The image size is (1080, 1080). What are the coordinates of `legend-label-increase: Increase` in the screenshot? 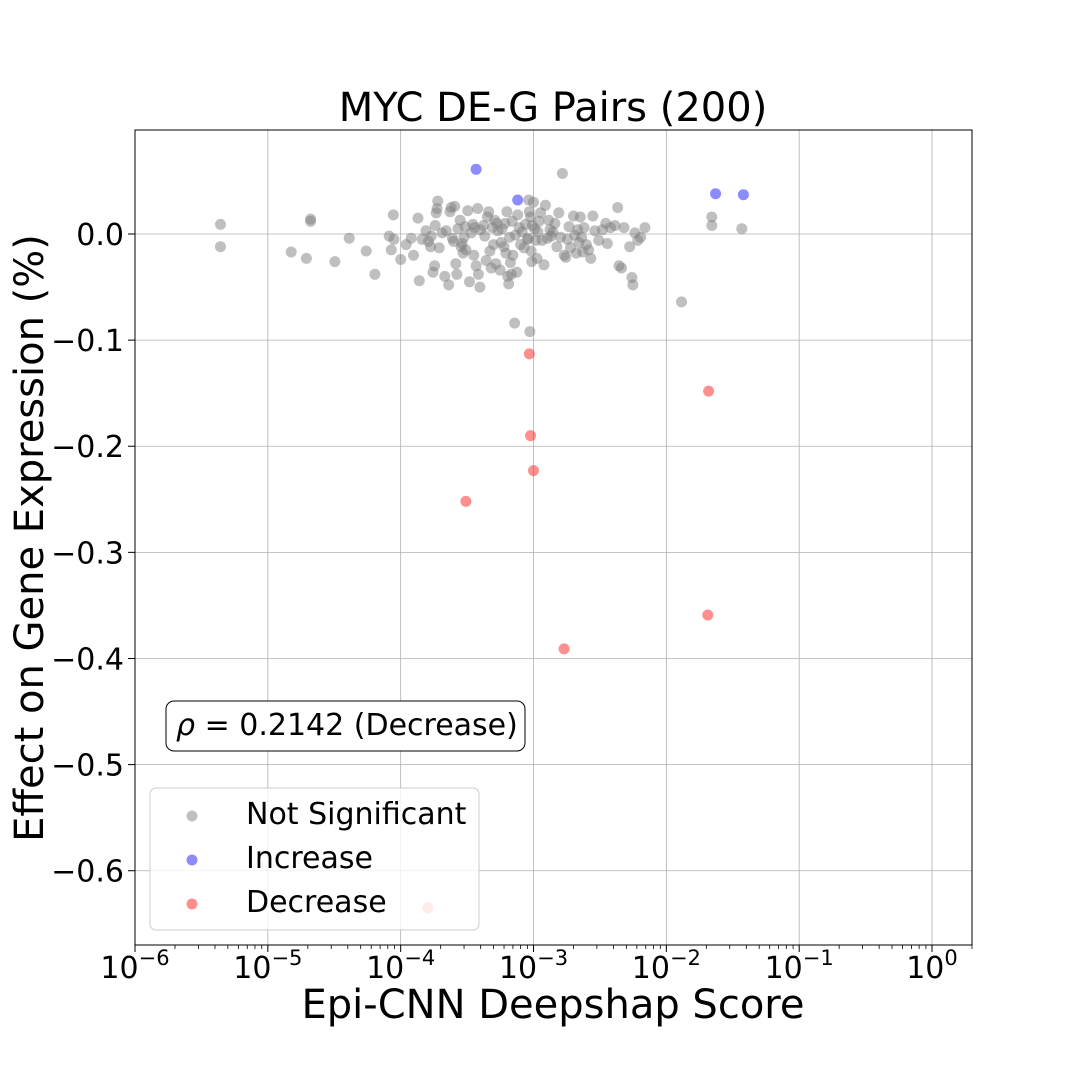 It's located at (309, 858).